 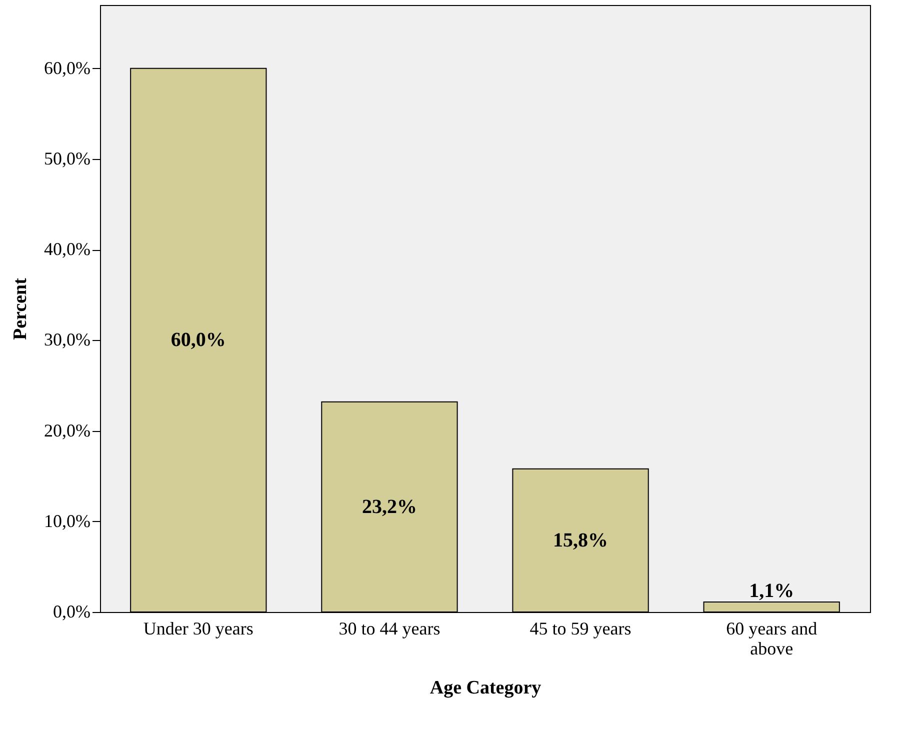 What do you see at coordinates (580, 540) in the screenshot?
I see `data-label: 15,8%` at bounding box center [580, 540].